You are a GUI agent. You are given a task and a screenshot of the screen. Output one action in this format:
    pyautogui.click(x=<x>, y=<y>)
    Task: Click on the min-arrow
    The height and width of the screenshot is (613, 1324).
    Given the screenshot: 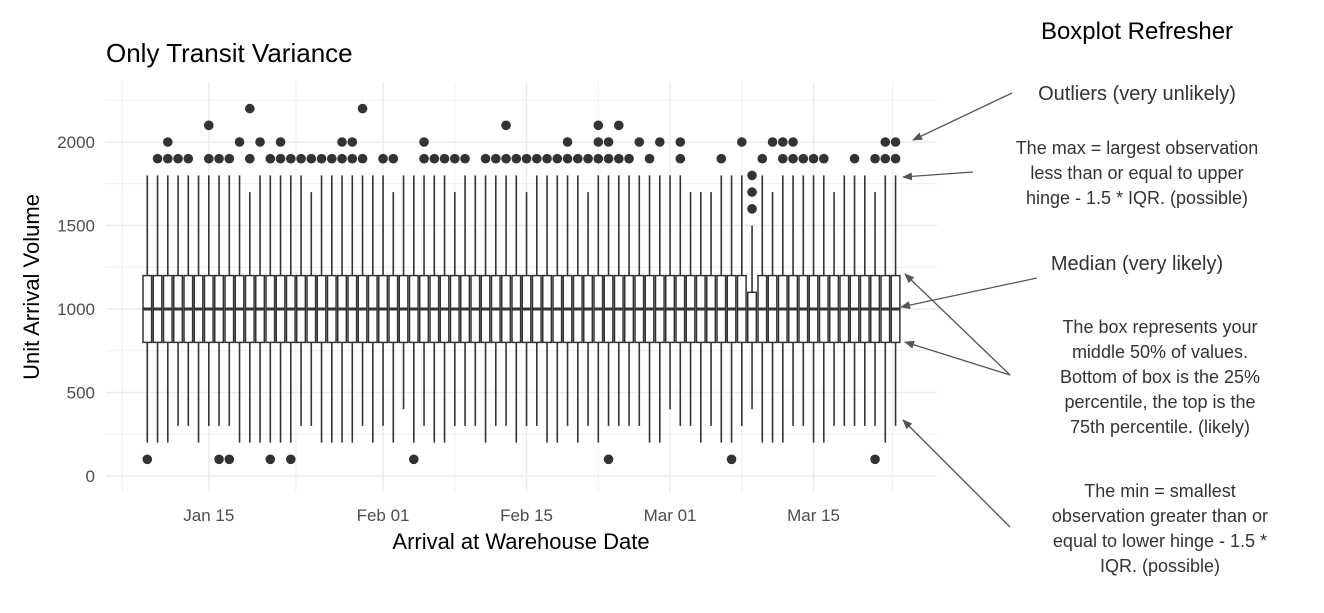 What is the action you would take?
    pyautogui.click(x=956, y=473)
    